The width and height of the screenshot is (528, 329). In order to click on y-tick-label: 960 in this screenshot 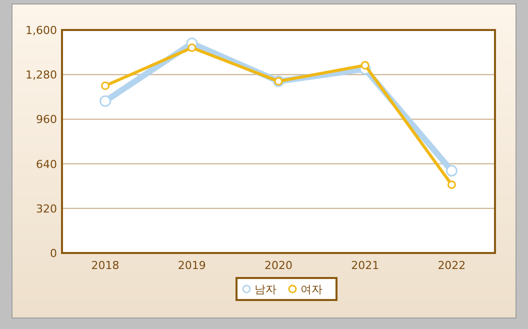, I will do `click(46, 119)`.